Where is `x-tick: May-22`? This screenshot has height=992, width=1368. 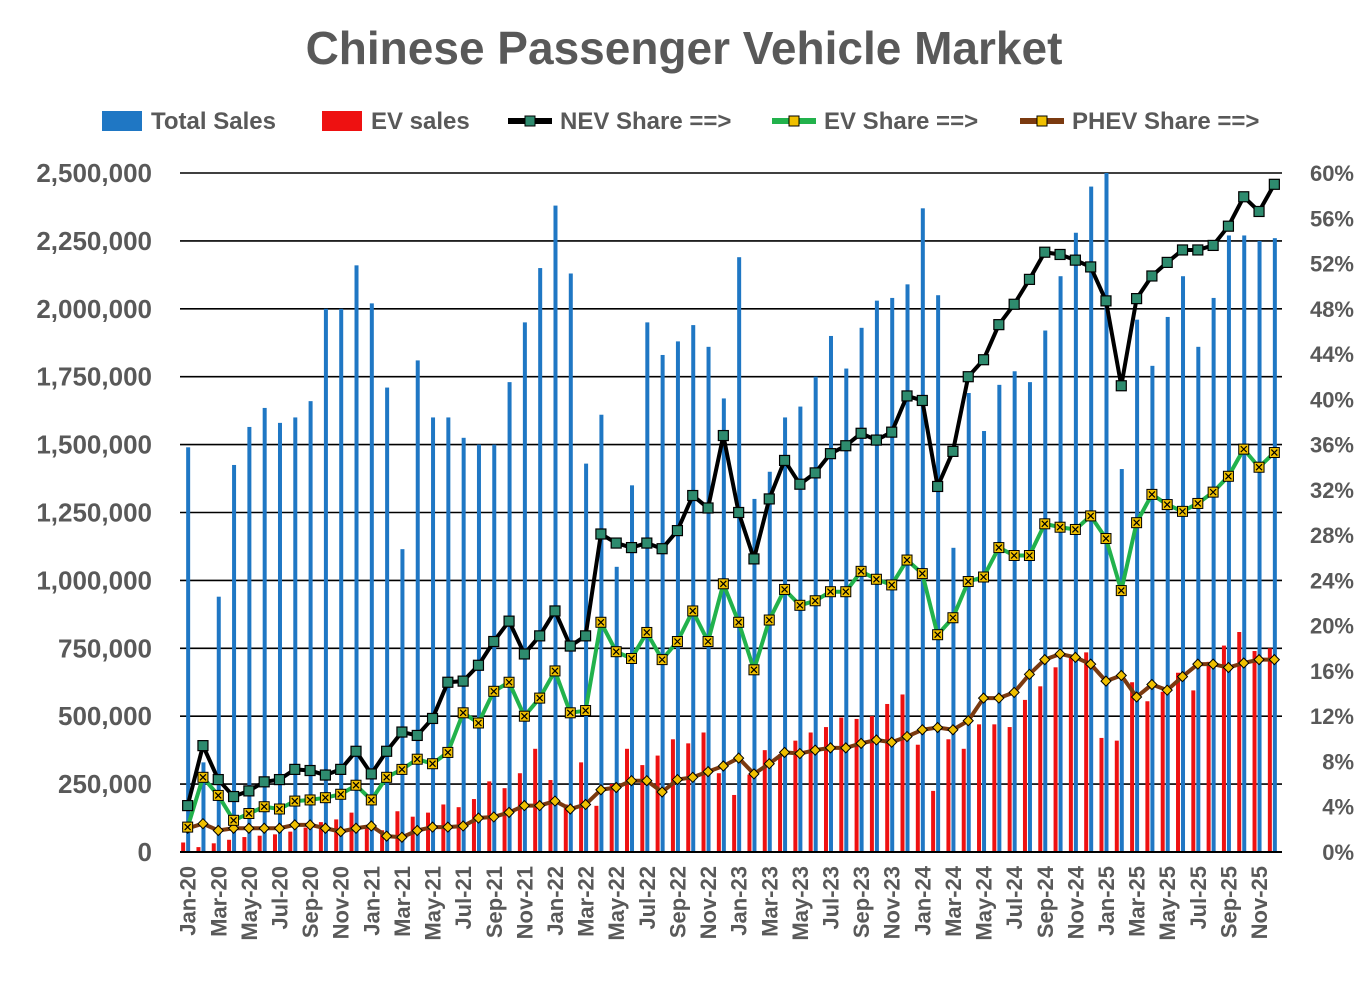
x-tick: May-22 is located at coordinates (616, 903).